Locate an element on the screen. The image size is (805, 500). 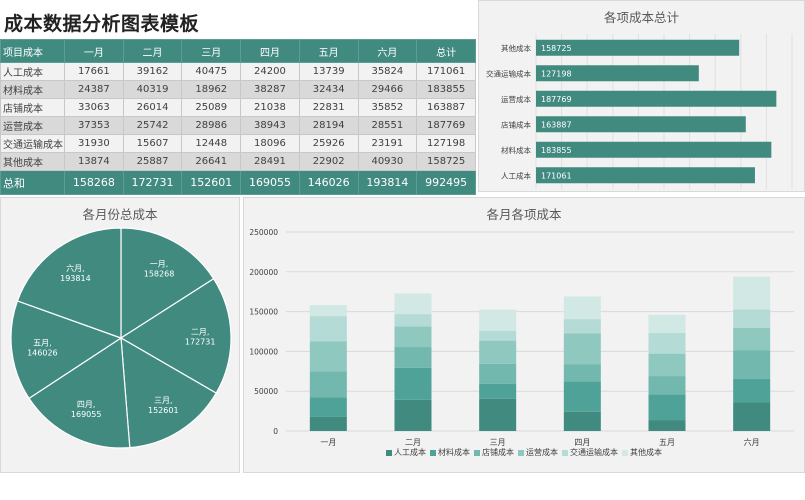
table-cell: 26641 is located at coordinates (211, 161).